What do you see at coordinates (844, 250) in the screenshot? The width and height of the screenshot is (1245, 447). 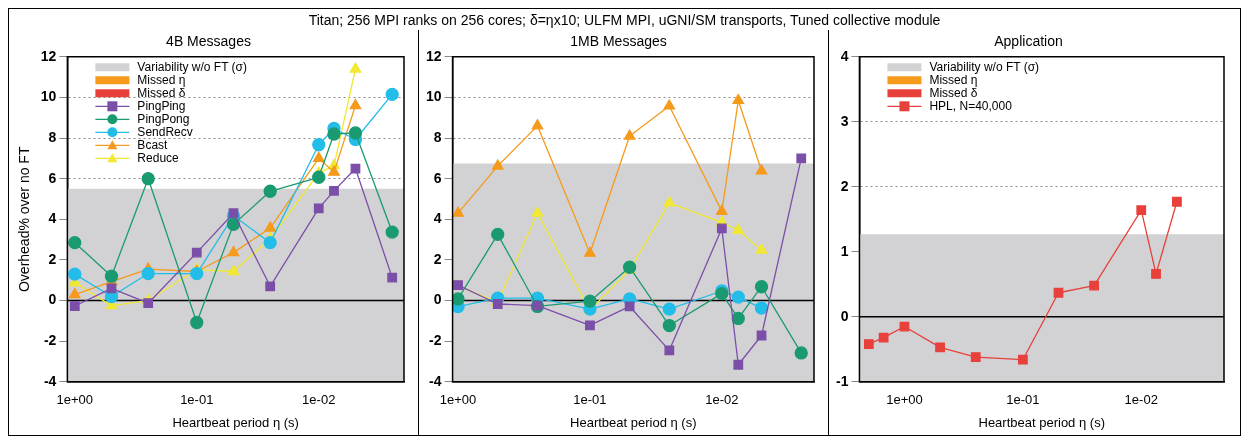 I see `y-tick-label: 1` at bounding box center [844, 250].